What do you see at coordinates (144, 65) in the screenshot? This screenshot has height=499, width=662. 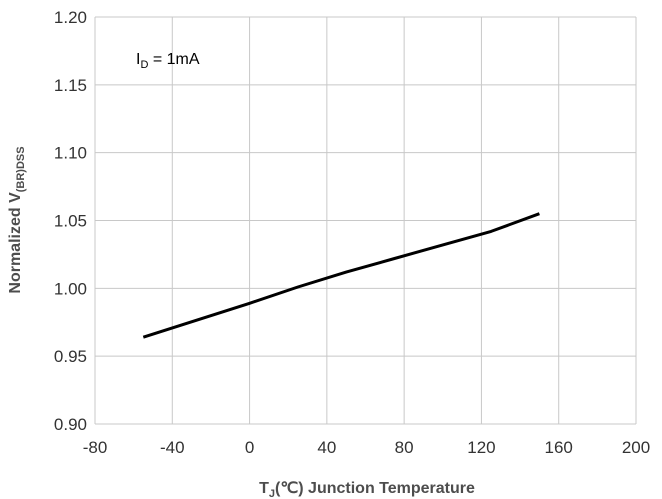 I see `annotation-sub: D` at bounding box center [144, 65].